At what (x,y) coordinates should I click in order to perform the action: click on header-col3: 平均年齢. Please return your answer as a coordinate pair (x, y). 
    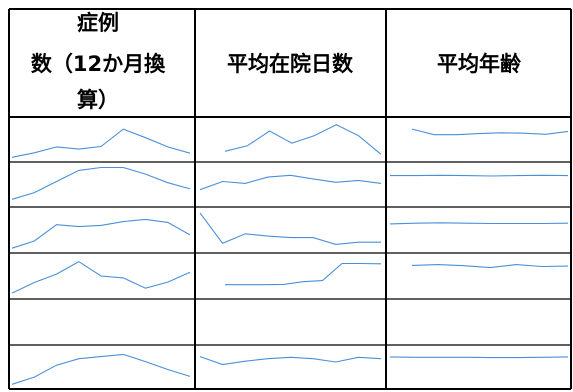
    Looking at the image, I should click on (479, 64).